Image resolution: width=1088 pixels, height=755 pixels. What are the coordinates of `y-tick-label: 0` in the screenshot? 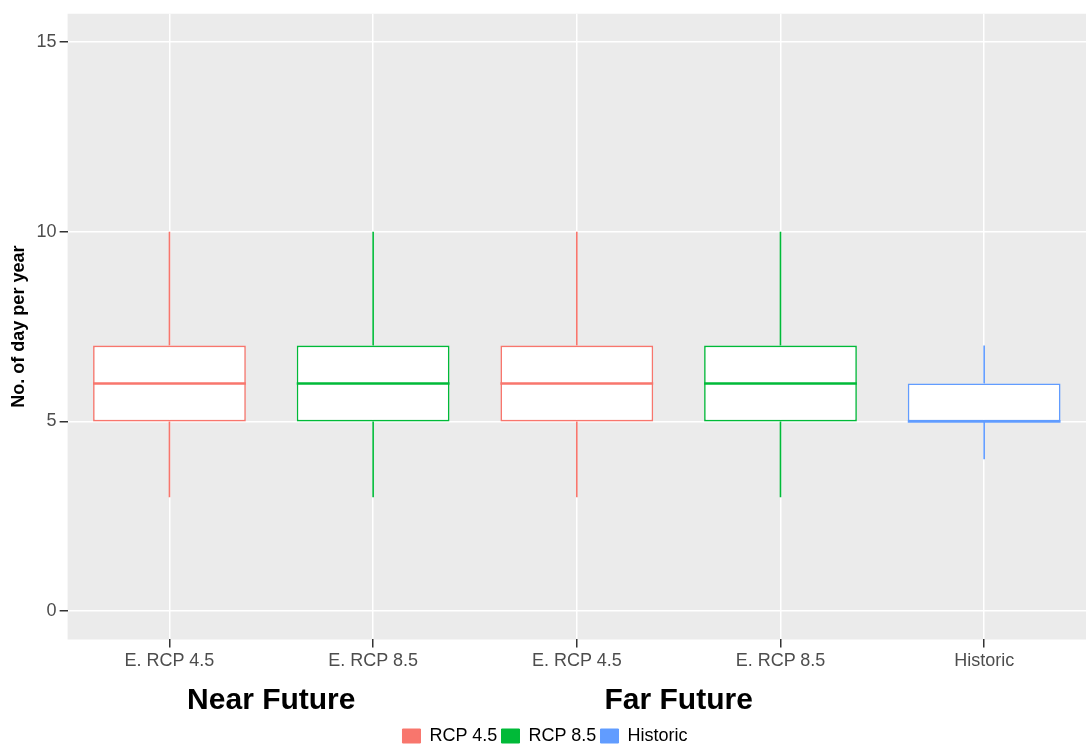 It's located at (51, 609).